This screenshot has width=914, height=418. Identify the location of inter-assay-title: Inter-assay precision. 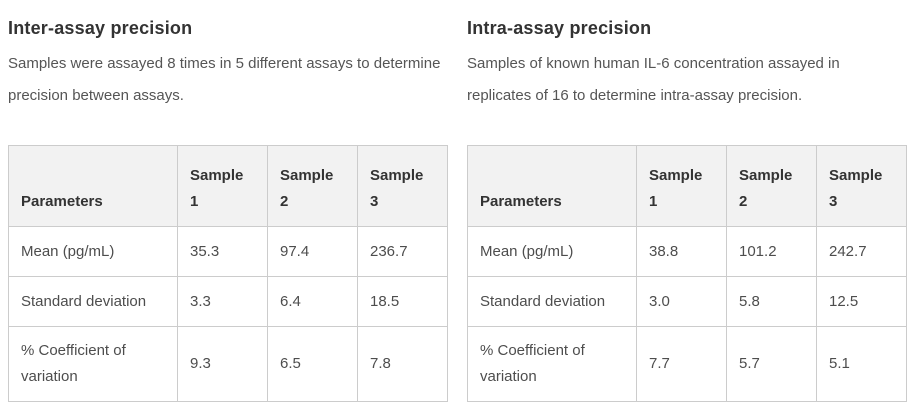
(100, 28).